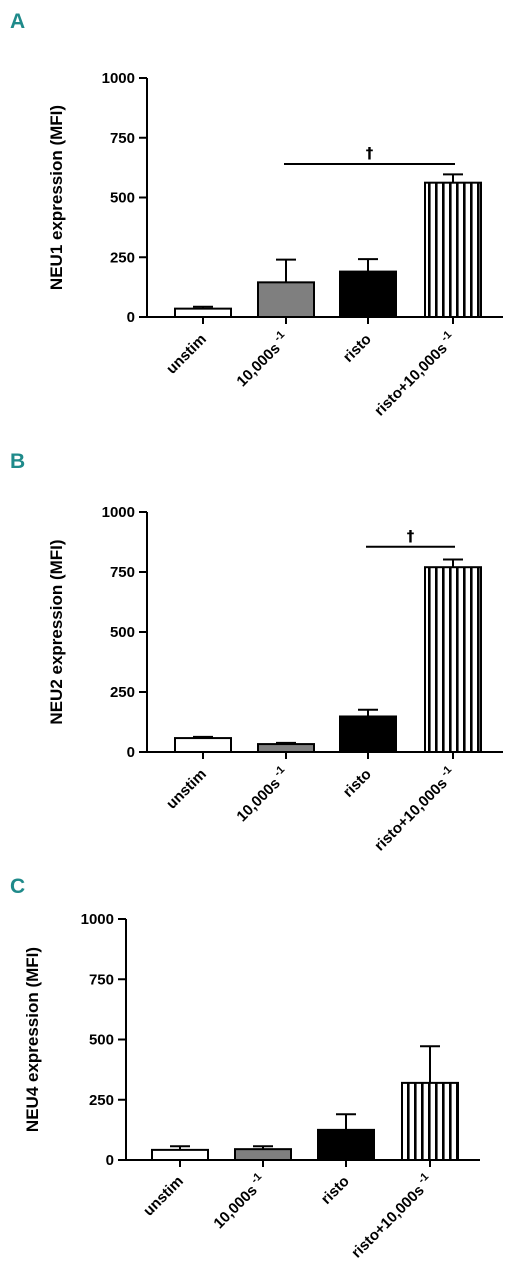 The width and height of the screenshot is (519, 1280). What do you see at coordinates (56, 197) in the screenshot?
I see `y-axis-label: NEU1 expression (MFI)` at bounding box center [56, 197].